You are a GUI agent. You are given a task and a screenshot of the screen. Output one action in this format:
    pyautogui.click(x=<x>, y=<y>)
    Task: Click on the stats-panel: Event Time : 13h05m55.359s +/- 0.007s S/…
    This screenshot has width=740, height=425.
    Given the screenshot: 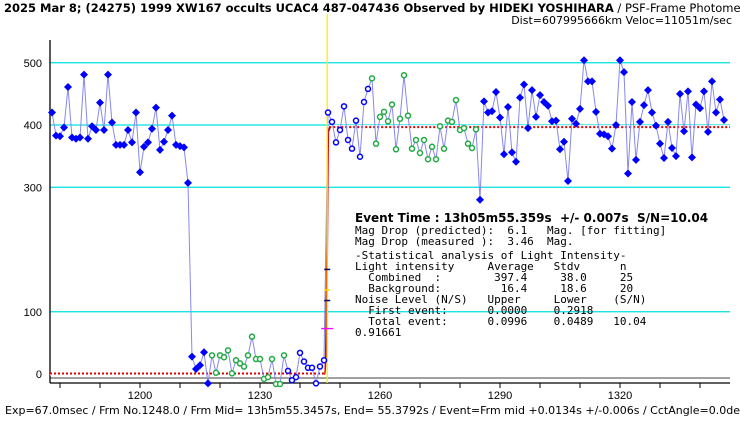 What is the action you would take?
    pyautogui.click(x=531, y=274)
    